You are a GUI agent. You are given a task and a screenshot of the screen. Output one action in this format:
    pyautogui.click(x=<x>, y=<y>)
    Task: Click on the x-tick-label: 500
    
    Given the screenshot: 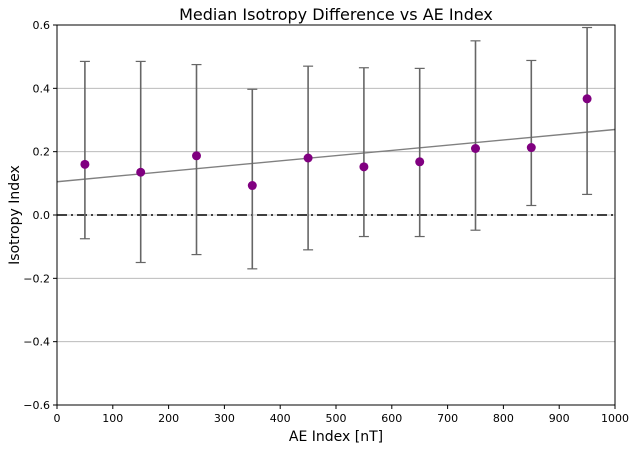 What is the action you would take?
    pyautogui.click(x=336, y=418)
    